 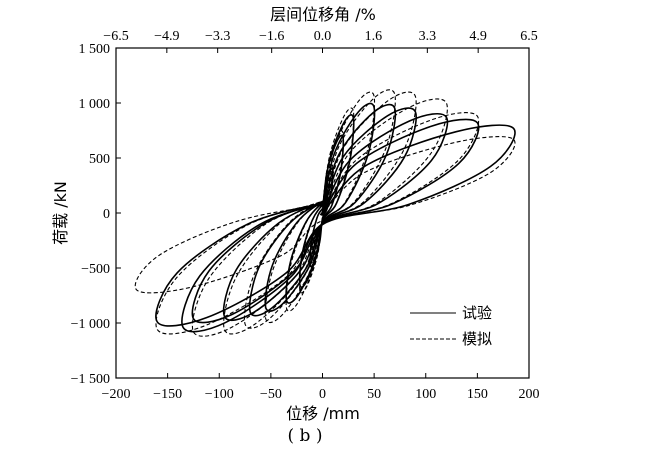 What do you see at coordinates (305, 436) in the screenshot?
I see `subfigure-caption: ( b )` at bounding box center [305, 436].